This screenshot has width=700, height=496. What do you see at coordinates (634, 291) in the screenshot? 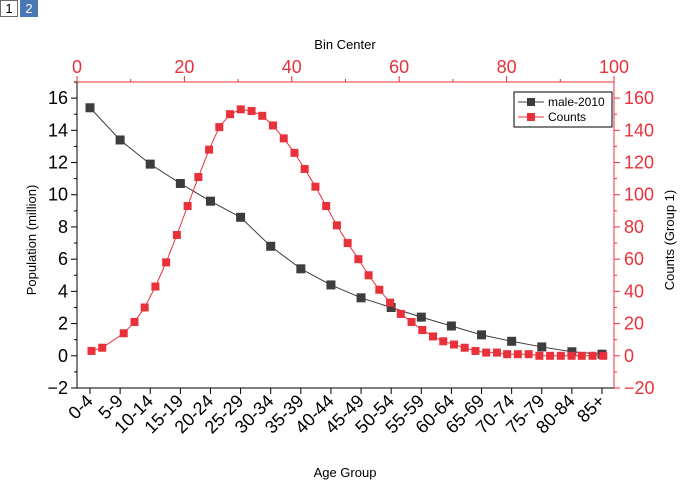
I see `right-axis-tick-label: 40` at bounding box center [634, 291].